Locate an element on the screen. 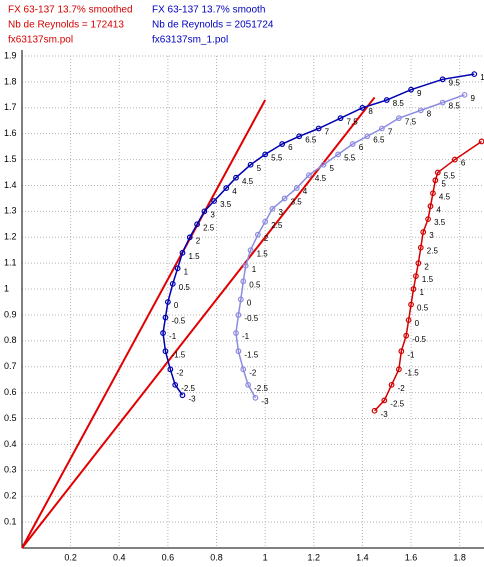 The height and width of the screenshot is (567, 484). y-tick-label: 1.5 is located at coordinates (10, 159).